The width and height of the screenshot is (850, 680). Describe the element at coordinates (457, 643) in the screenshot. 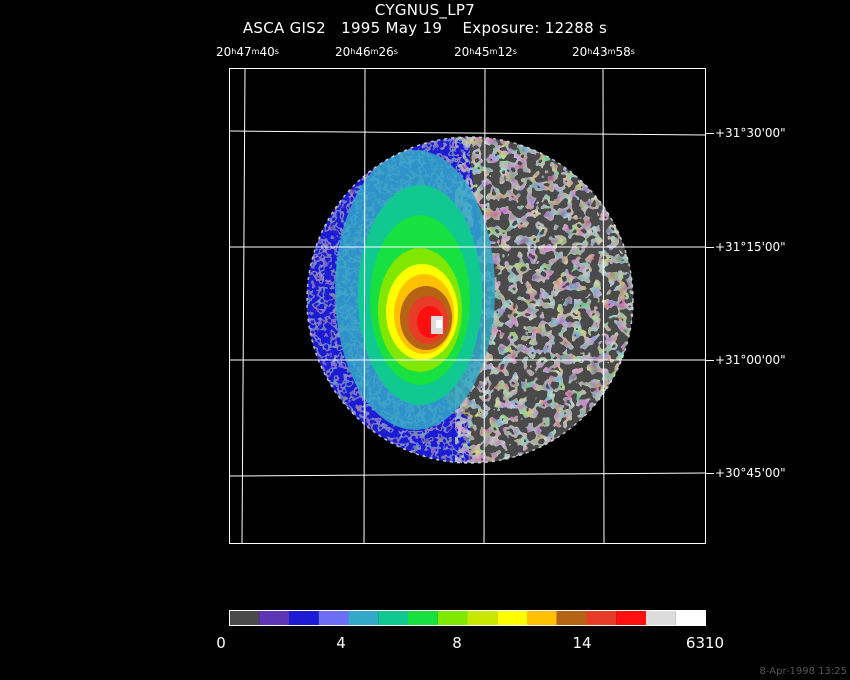

I see `colorbar-tick-label: 8` at that location.